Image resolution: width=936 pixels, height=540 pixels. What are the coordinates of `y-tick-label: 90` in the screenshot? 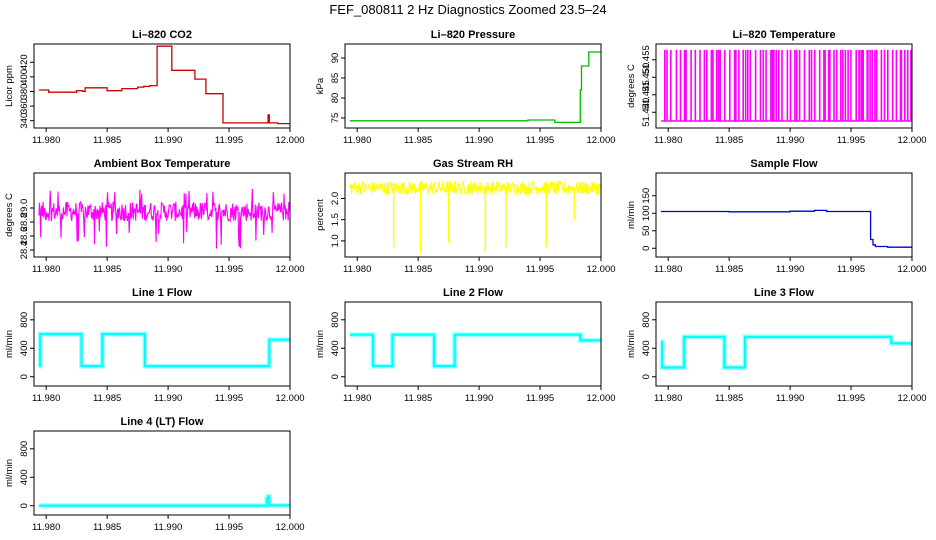 It's located at (335, 58).